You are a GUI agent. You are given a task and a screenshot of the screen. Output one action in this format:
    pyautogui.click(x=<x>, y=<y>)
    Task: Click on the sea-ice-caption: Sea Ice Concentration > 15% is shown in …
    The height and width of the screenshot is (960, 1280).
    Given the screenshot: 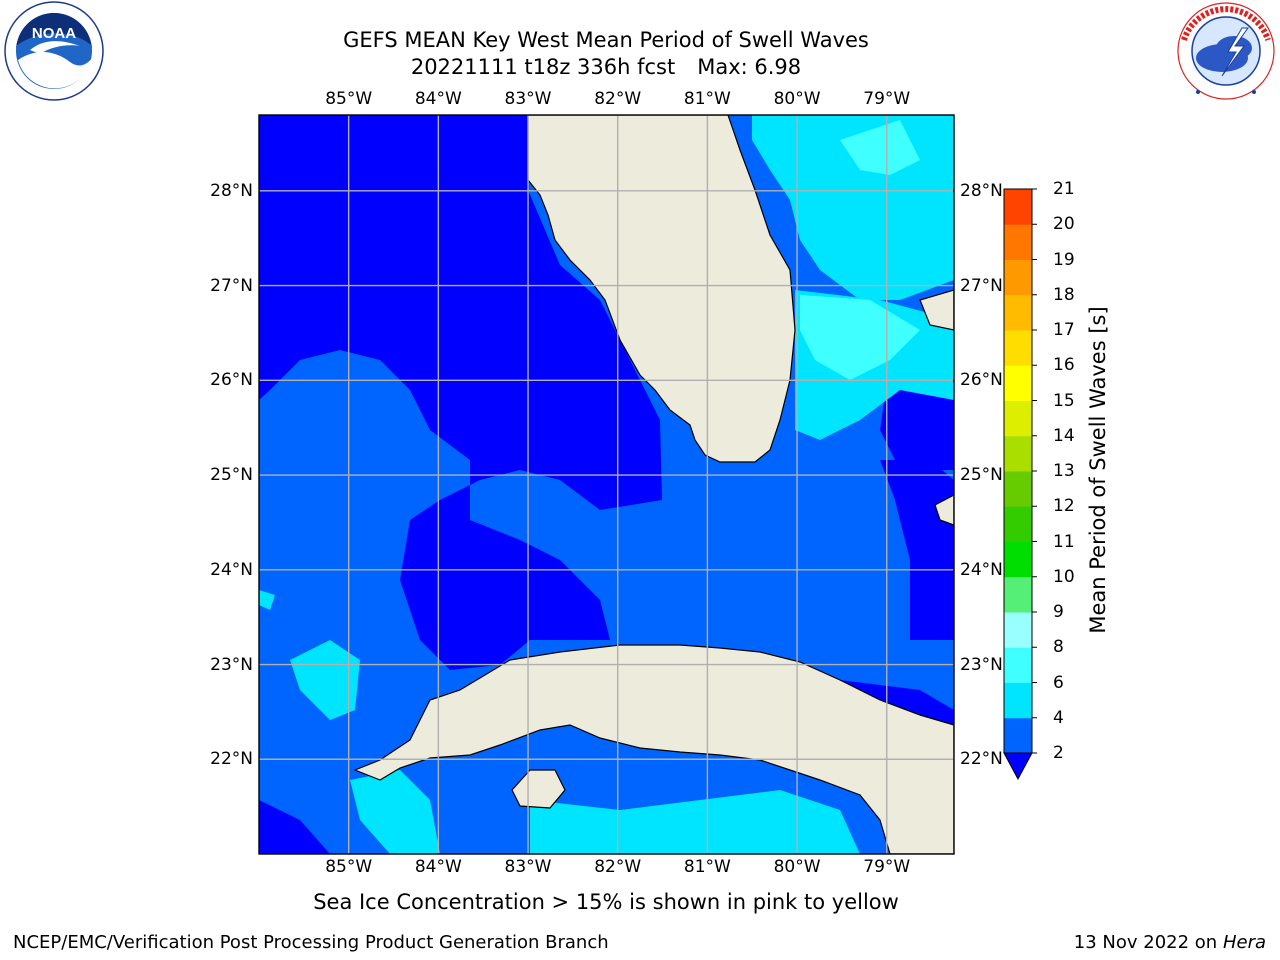 What is the action you would take?
    pyautogui.click(x=606, y=902)
    